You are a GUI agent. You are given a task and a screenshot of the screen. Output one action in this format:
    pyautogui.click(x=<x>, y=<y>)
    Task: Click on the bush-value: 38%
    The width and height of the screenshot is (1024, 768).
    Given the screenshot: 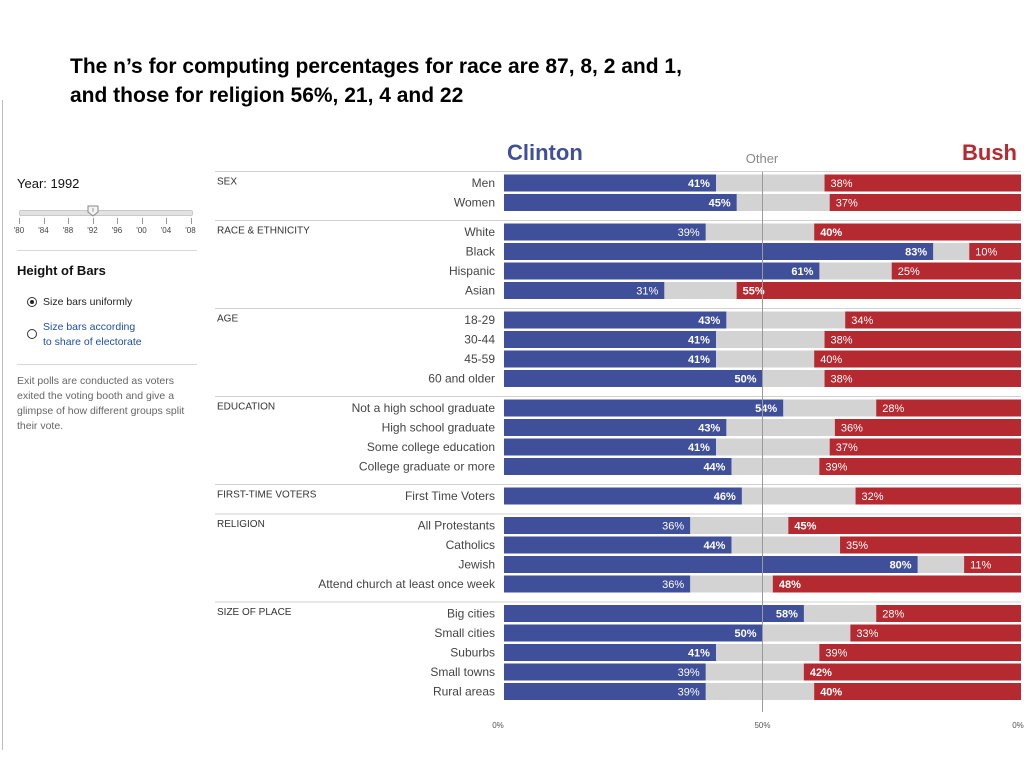 What is the action you would take?
    pyautogui.click(x=842, y=184)
    